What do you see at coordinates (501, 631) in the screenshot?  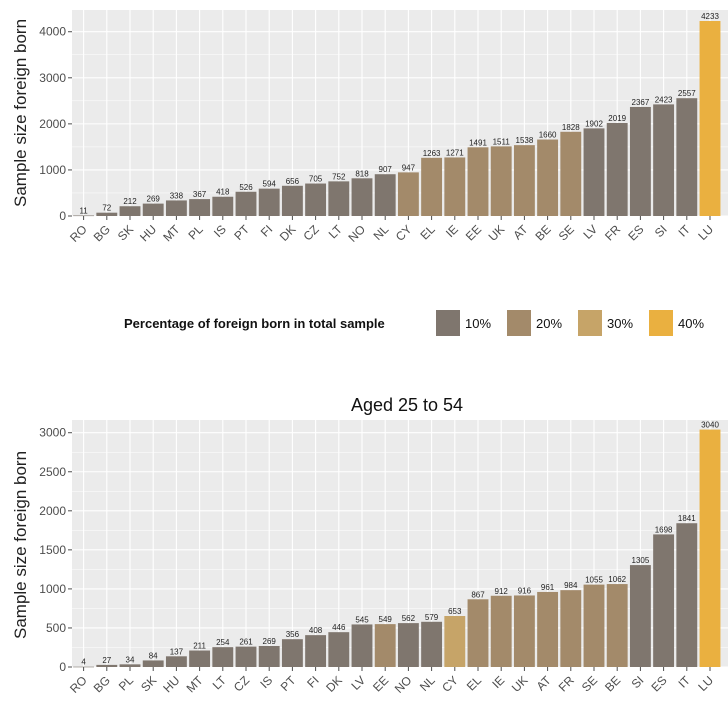 I see `bar-ie` at bounding box center [501, 631].